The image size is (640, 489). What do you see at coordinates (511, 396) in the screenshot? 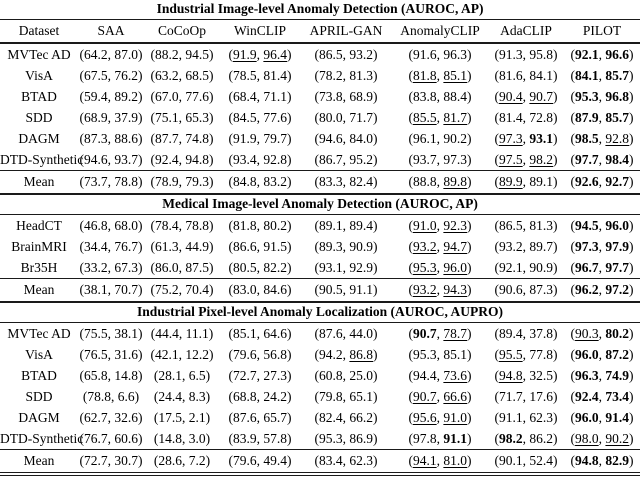
I see `metric-value: 71.7` at bounding box center [511, 396].